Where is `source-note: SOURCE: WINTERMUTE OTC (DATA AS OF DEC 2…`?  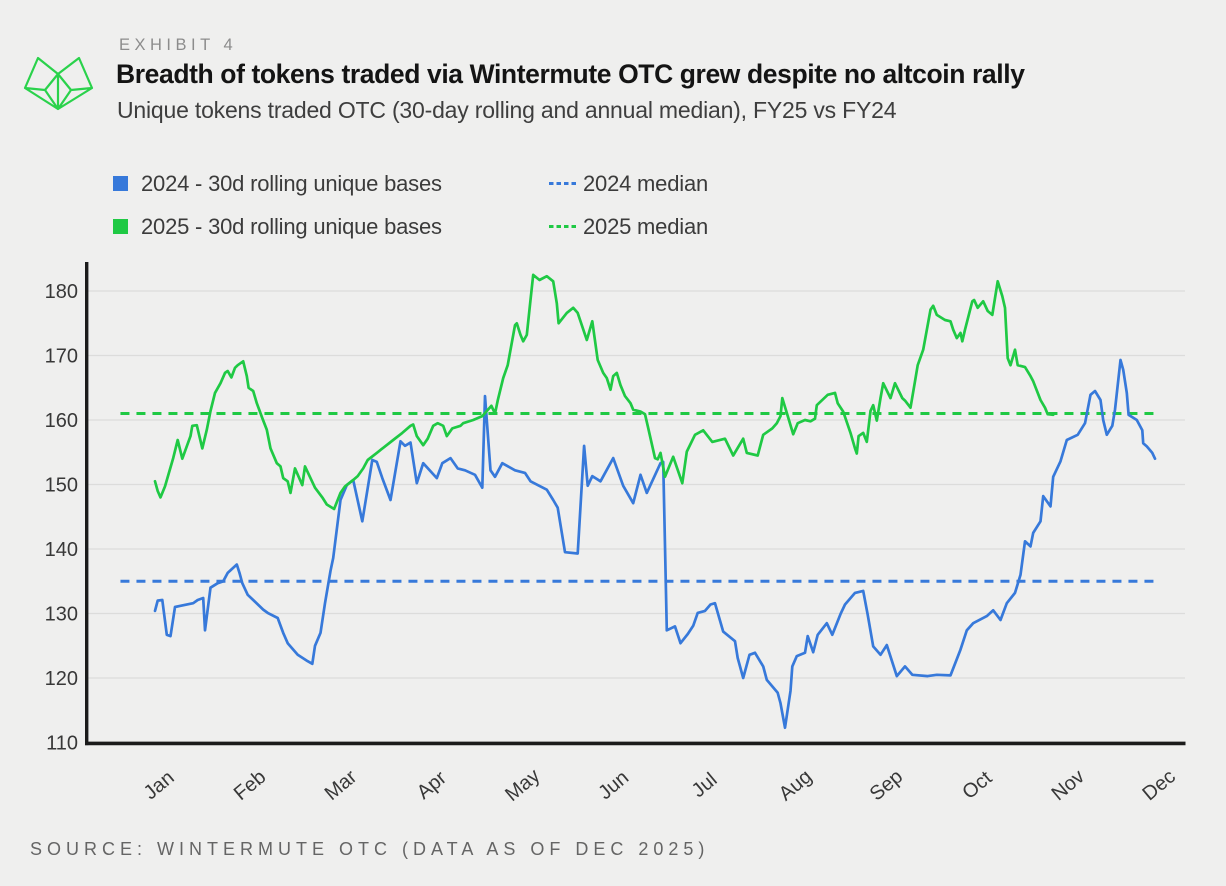
source-note: SOURCE: WINTERMUTE OTC (DATA AS OF DEC 2… is located at coordinates (370, 849).